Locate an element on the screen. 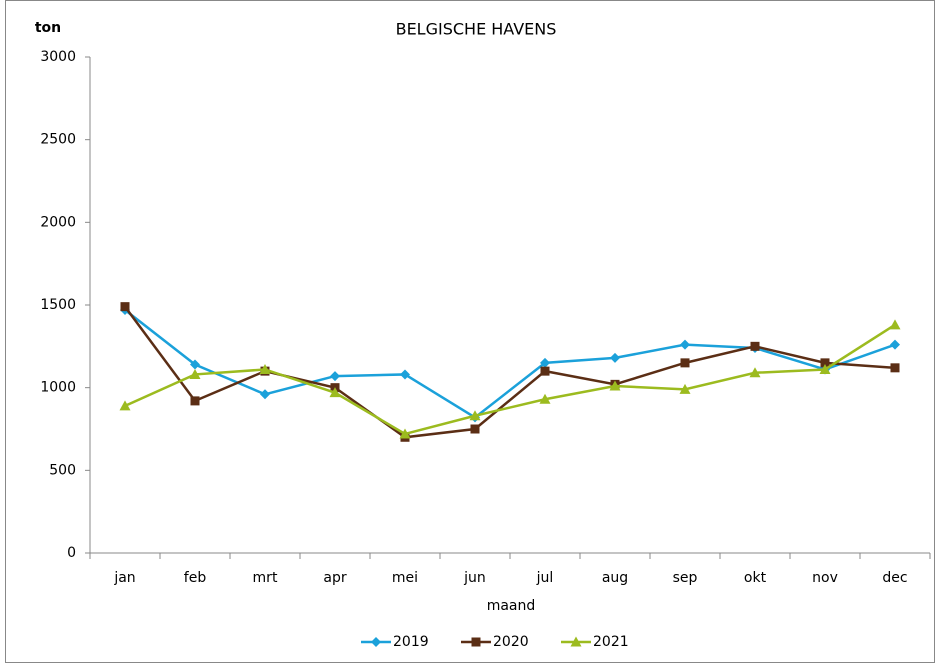  x-tick-label: jun is located at coordinates (474, 578).